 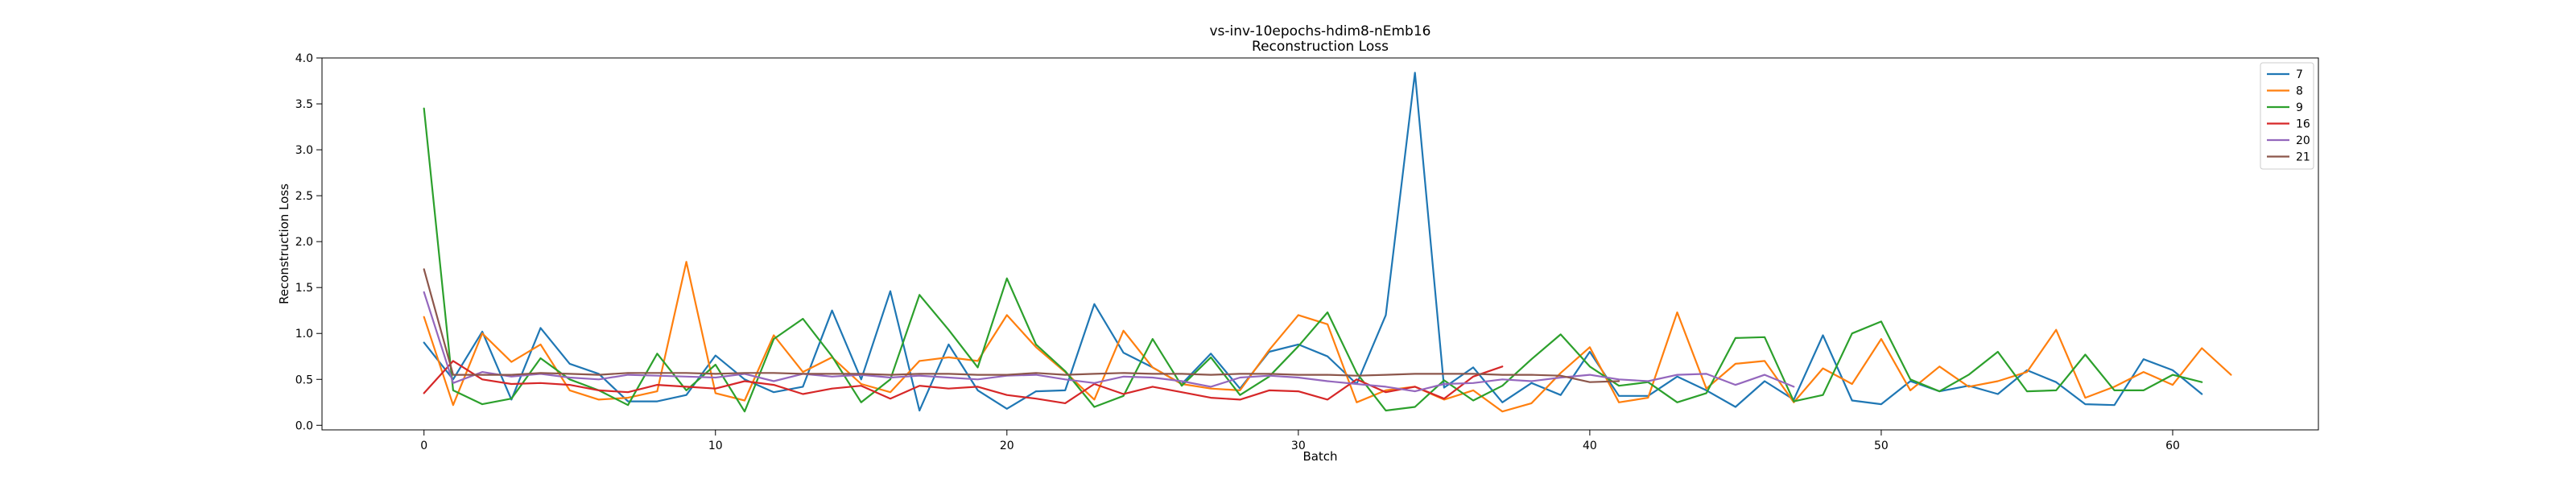 I want to click on x-tick-label: 0, so click(x=423, y=446).